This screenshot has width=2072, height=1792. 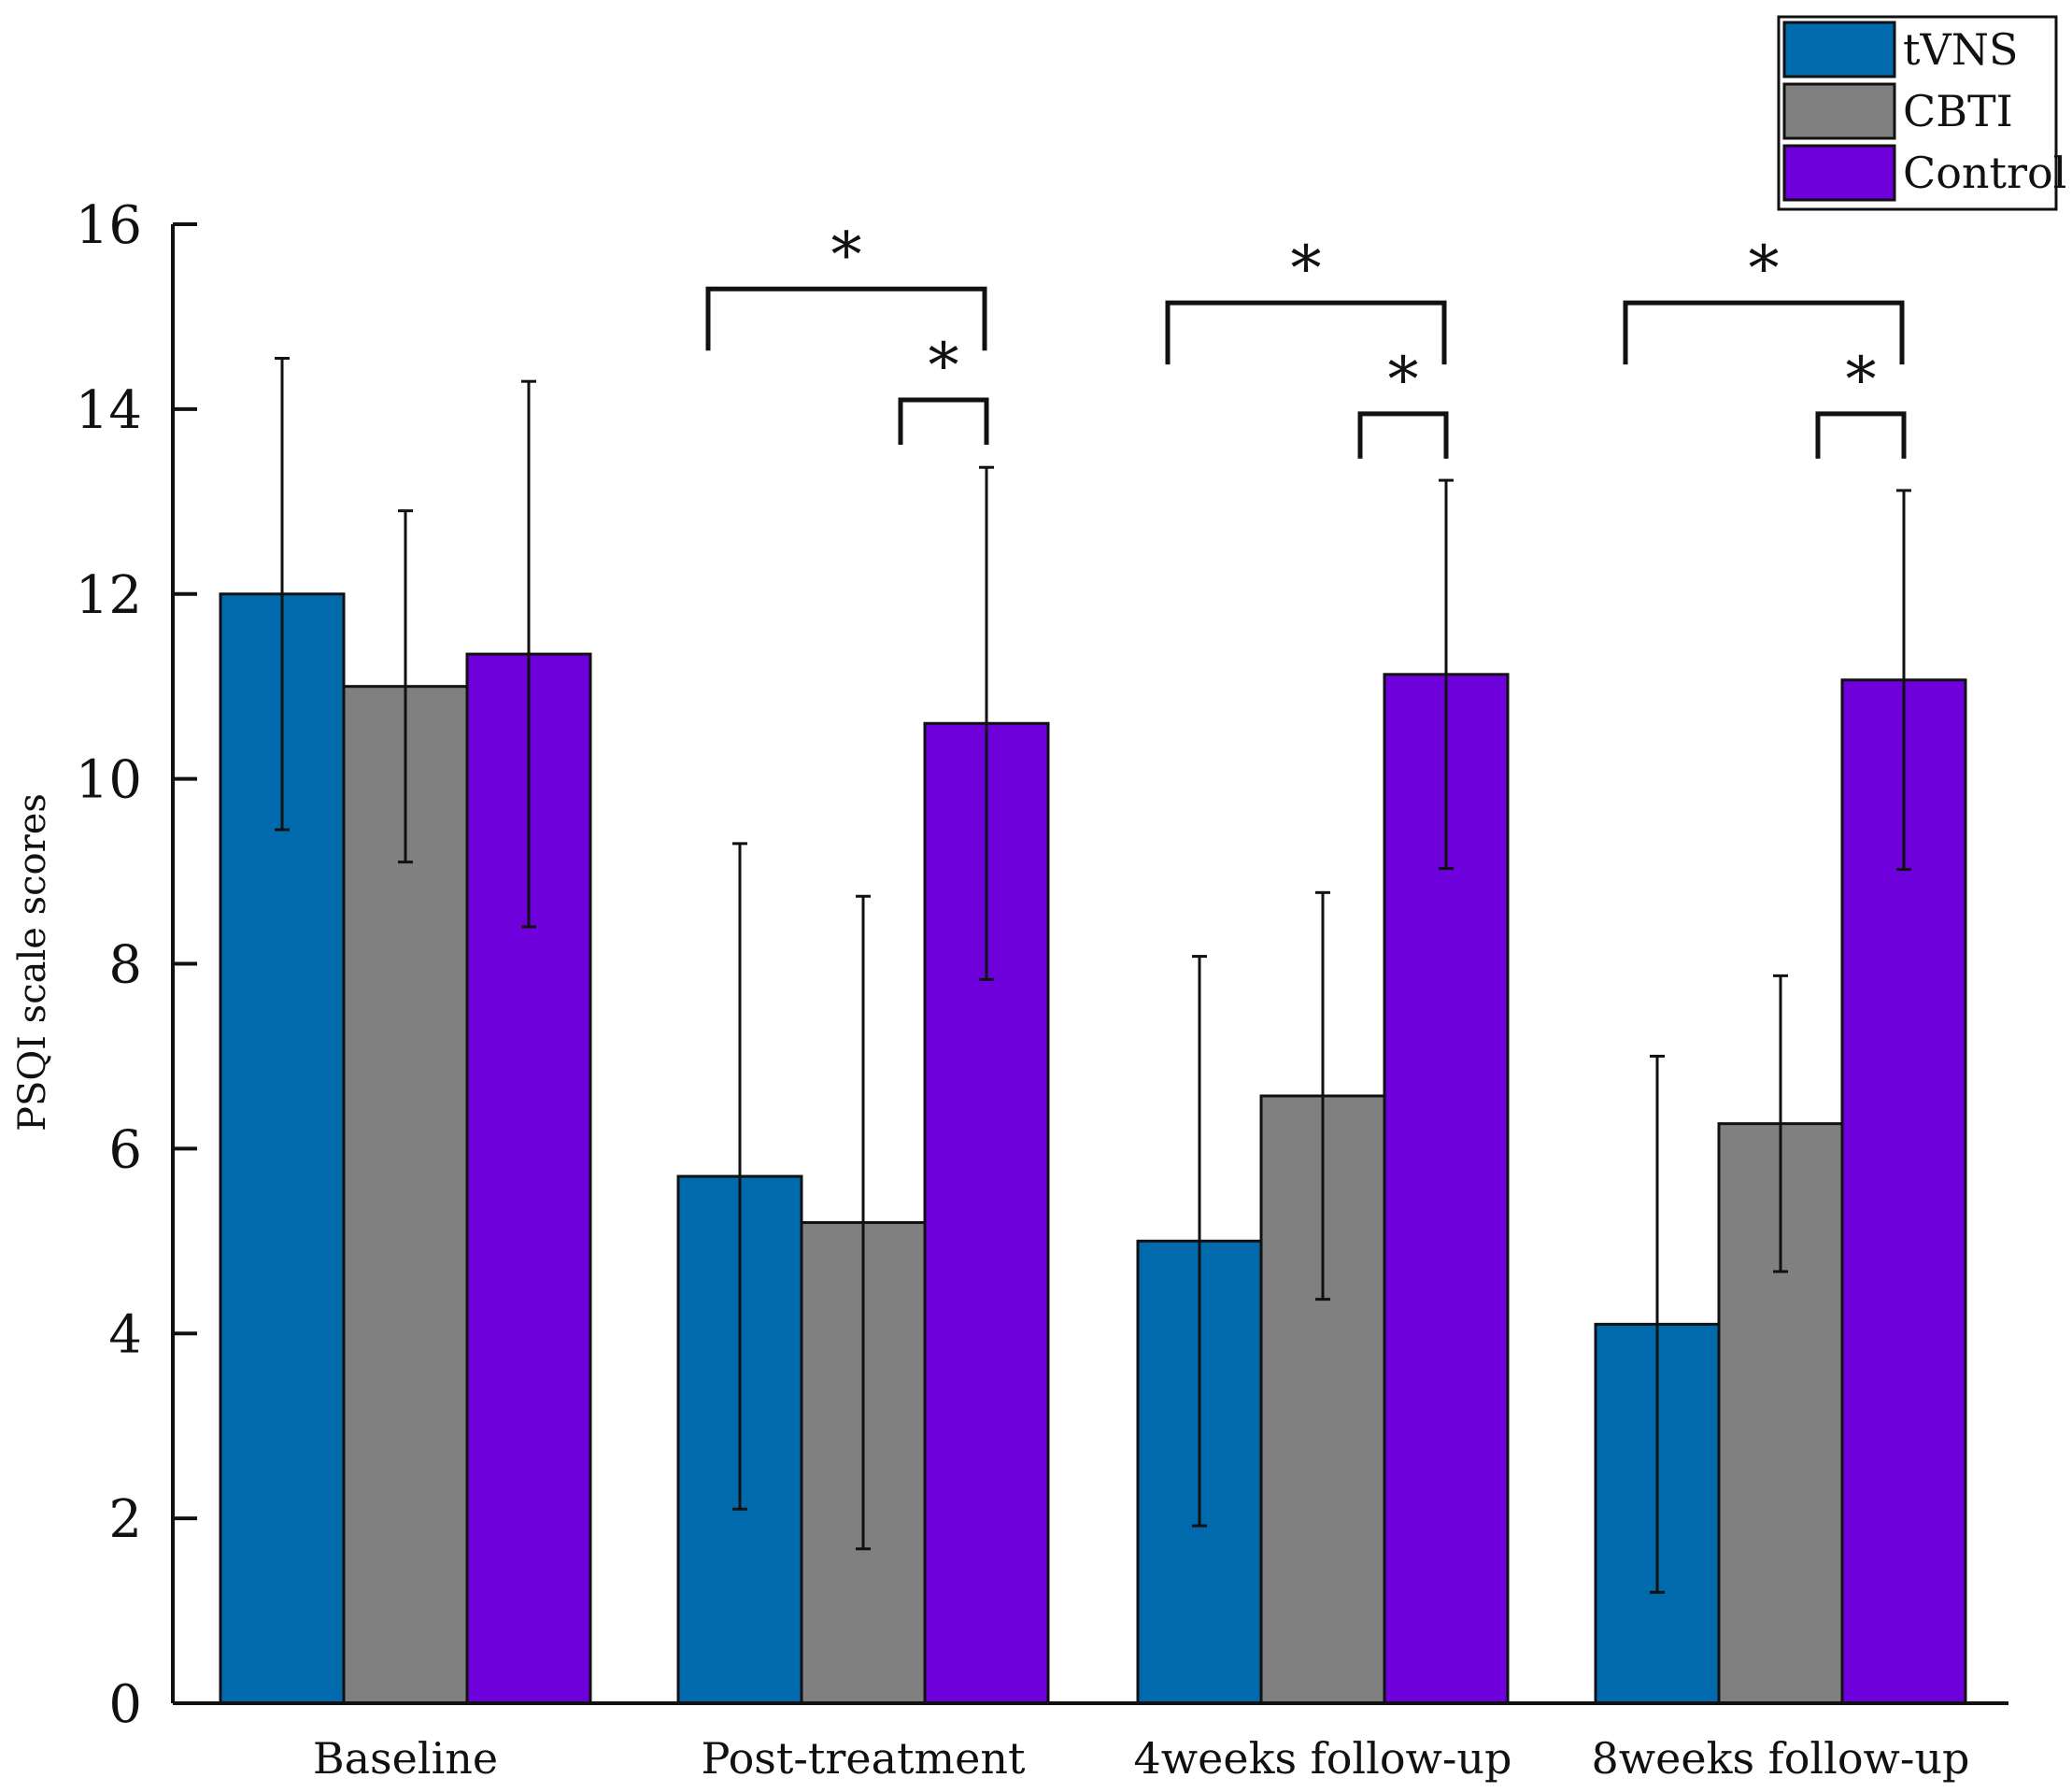 I want to click on legend-item-cbti: CBTI, so click(x=1897, y=111).